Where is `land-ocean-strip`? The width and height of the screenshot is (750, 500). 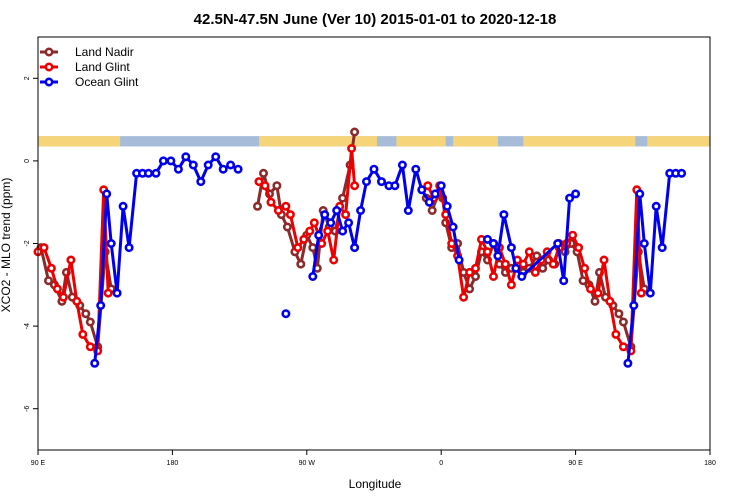 land-ocean-strip is located at coordinates (374, 141).